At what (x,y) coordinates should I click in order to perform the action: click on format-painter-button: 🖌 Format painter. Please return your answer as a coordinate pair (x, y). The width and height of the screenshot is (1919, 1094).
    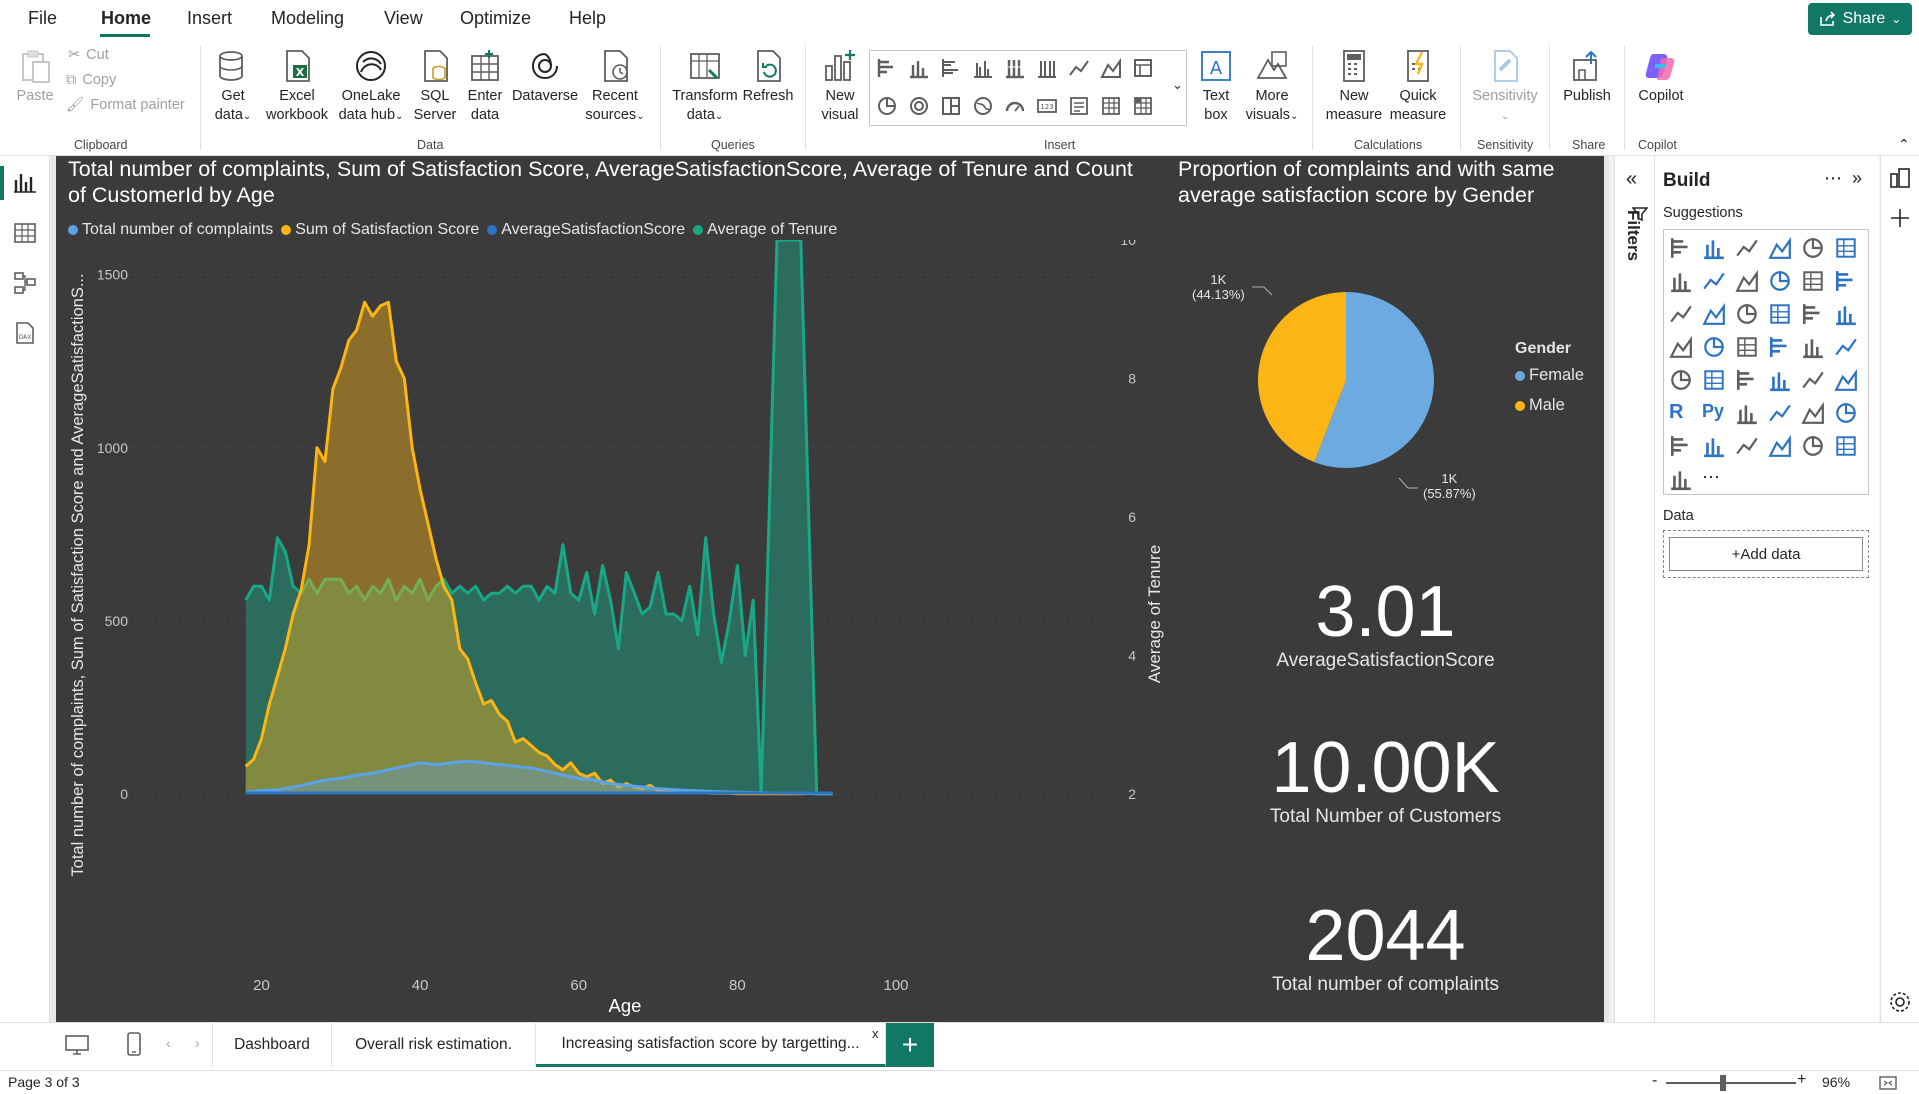
    Looking at the image, I should click on (125, 105).